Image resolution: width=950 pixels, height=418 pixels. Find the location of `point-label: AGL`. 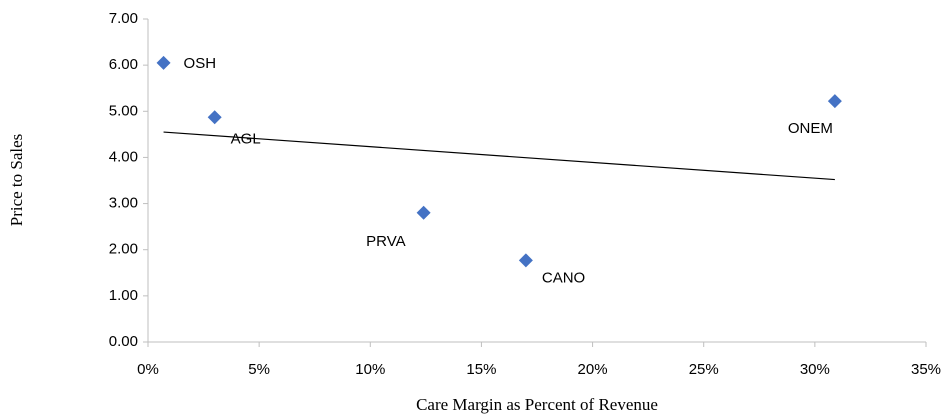

point-label: AGL is located at coordinates (246, 138).